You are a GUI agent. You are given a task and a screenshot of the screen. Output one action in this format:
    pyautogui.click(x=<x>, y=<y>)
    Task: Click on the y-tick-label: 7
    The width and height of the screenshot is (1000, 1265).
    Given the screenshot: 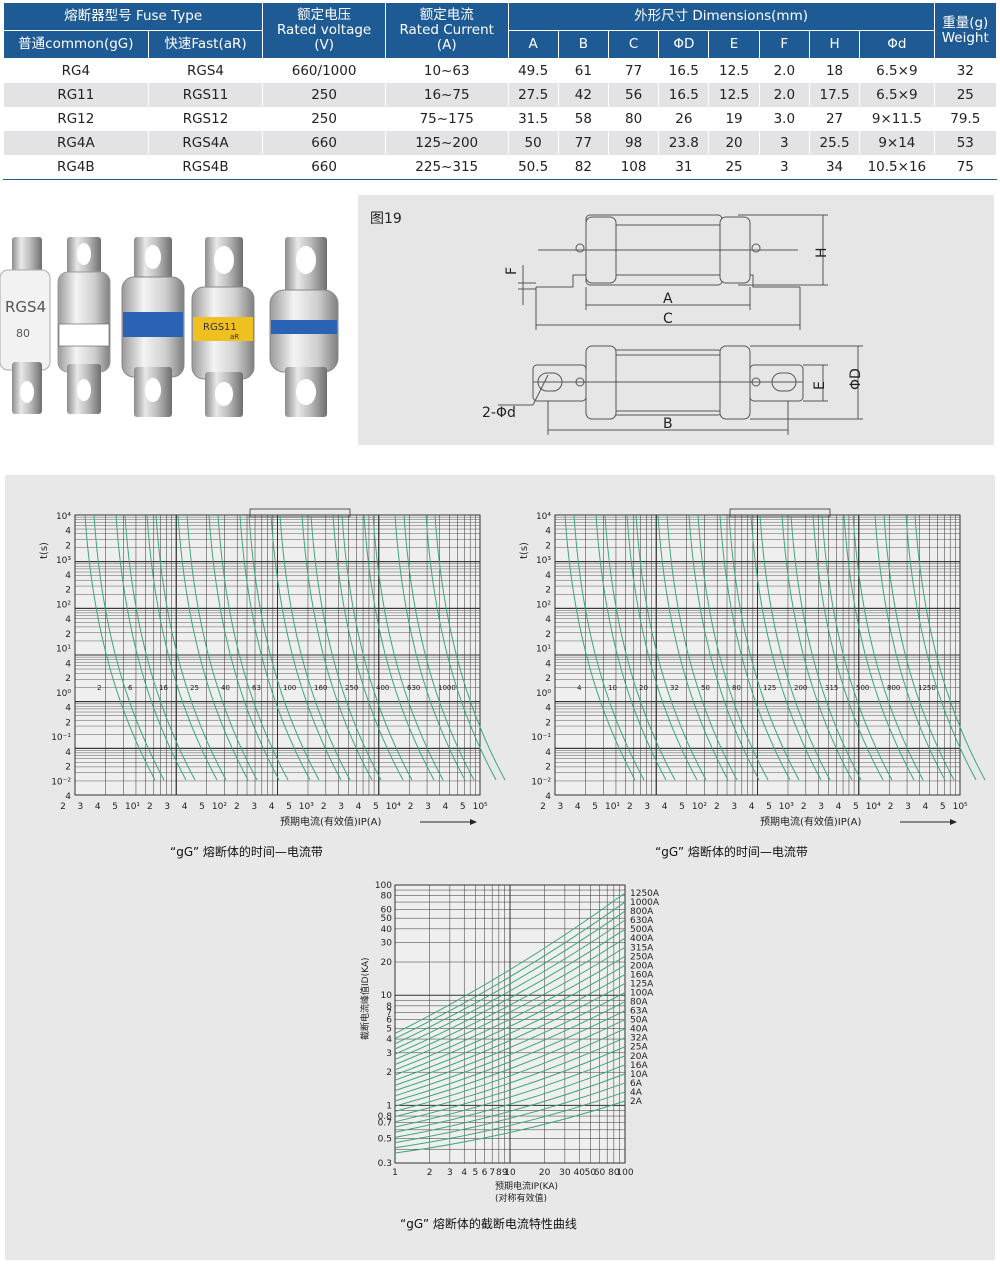 What is the action you would take?
    pyautogui.click(x=389, y=1013)
    